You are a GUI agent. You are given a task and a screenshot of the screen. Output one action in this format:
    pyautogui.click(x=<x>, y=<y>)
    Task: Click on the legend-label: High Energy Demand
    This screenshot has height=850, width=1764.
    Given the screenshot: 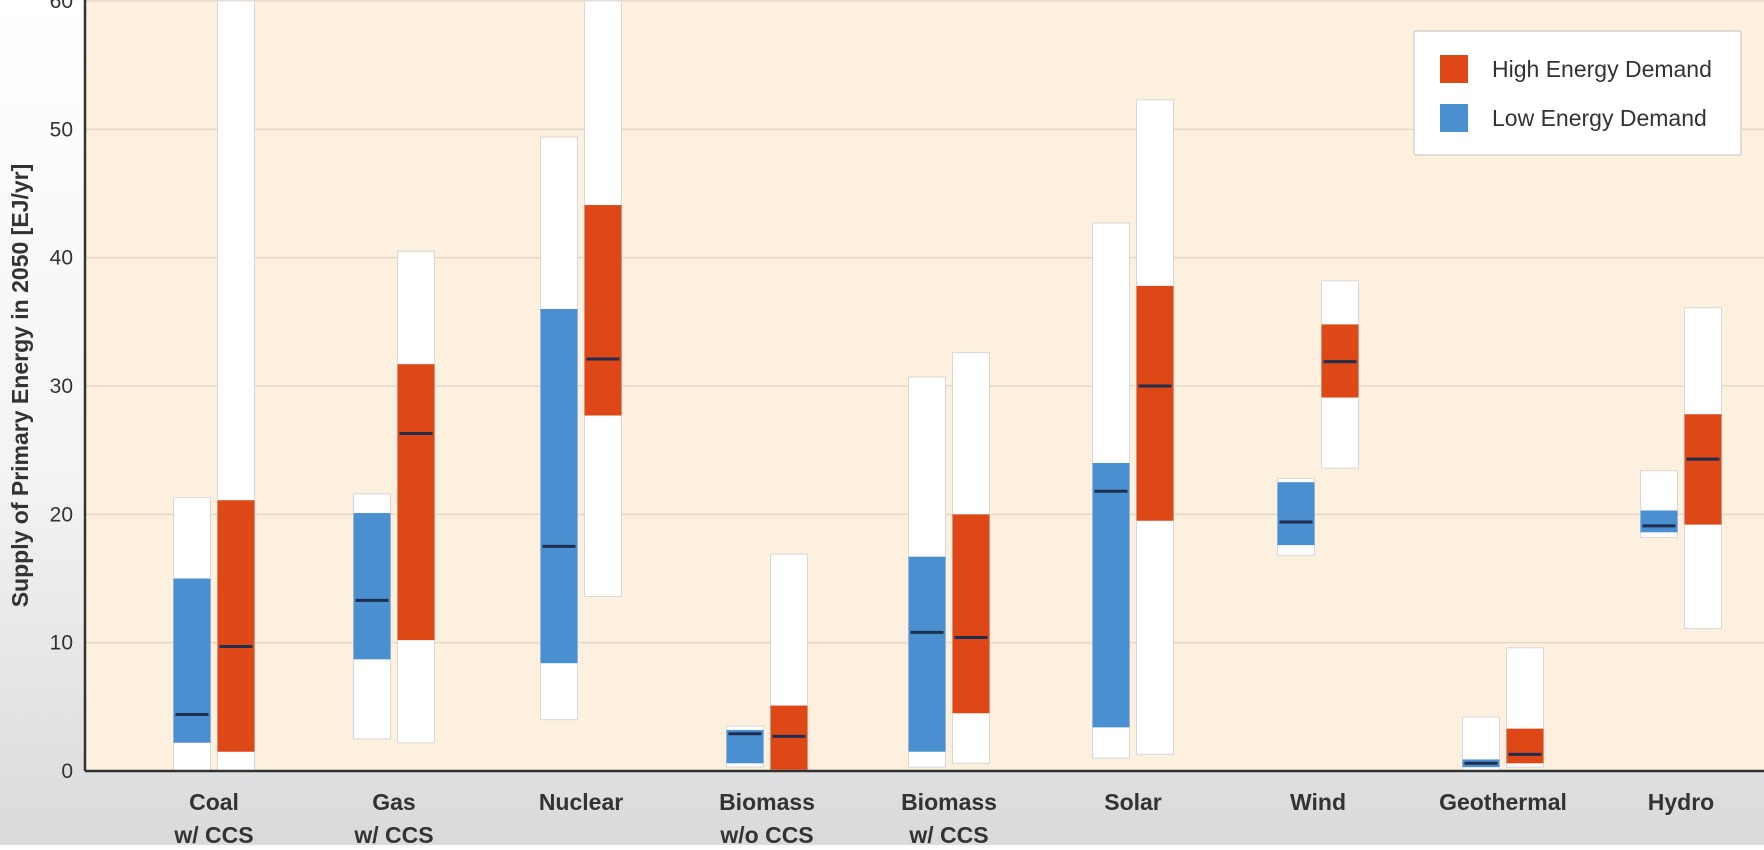 What is the action you would take?
    pyautogui.click(x=1602, y=69)
    